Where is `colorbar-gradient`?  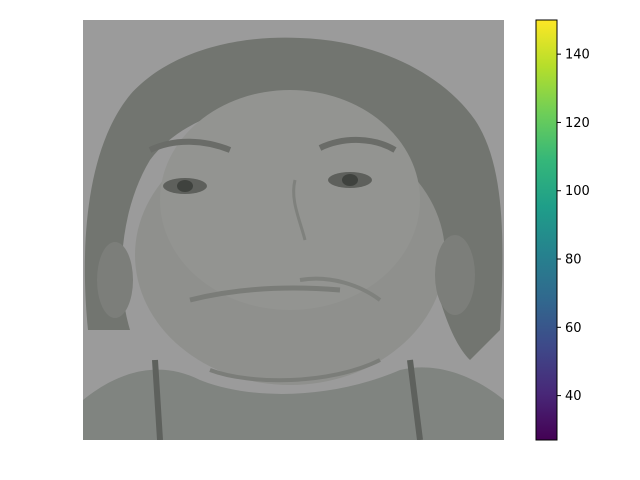
colorbar-gradient is located at coordinates (546, 230).